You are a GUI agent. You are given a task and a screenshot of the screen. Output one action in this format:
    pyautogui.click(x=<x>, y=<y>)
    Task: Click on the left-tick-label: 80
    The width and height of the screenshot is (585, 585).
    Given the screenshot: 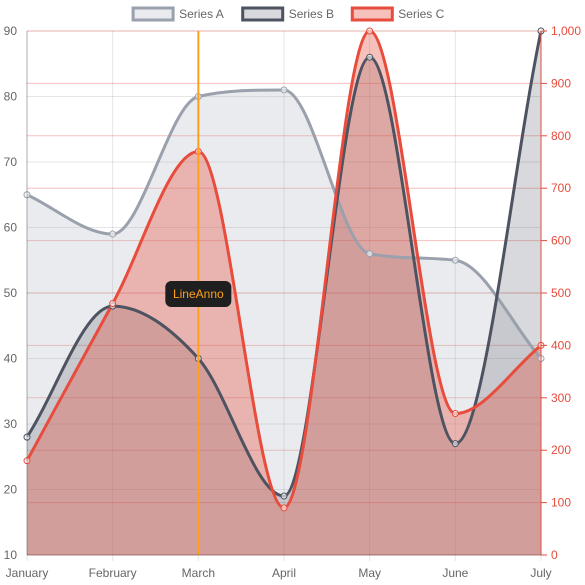 What is the action you would take?
    pyautogui.click(x=11, y=97)
    